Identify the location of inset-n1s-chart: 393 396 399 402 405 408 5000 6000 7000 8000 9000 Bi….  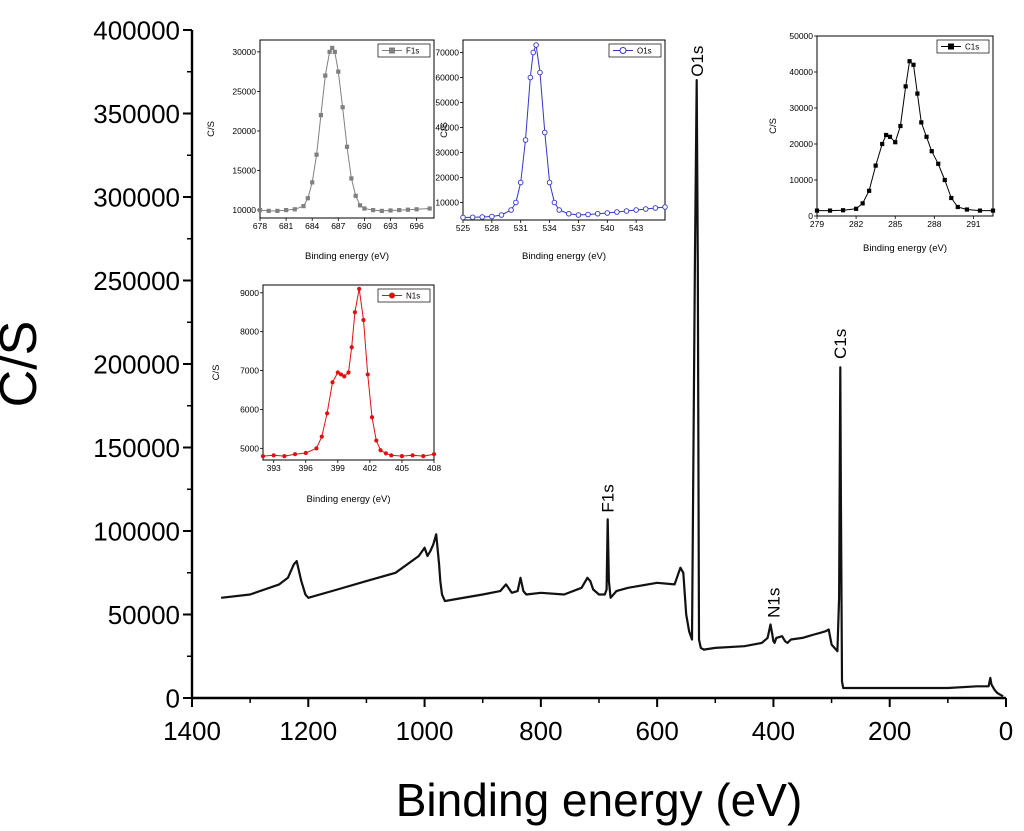
(326, 394).